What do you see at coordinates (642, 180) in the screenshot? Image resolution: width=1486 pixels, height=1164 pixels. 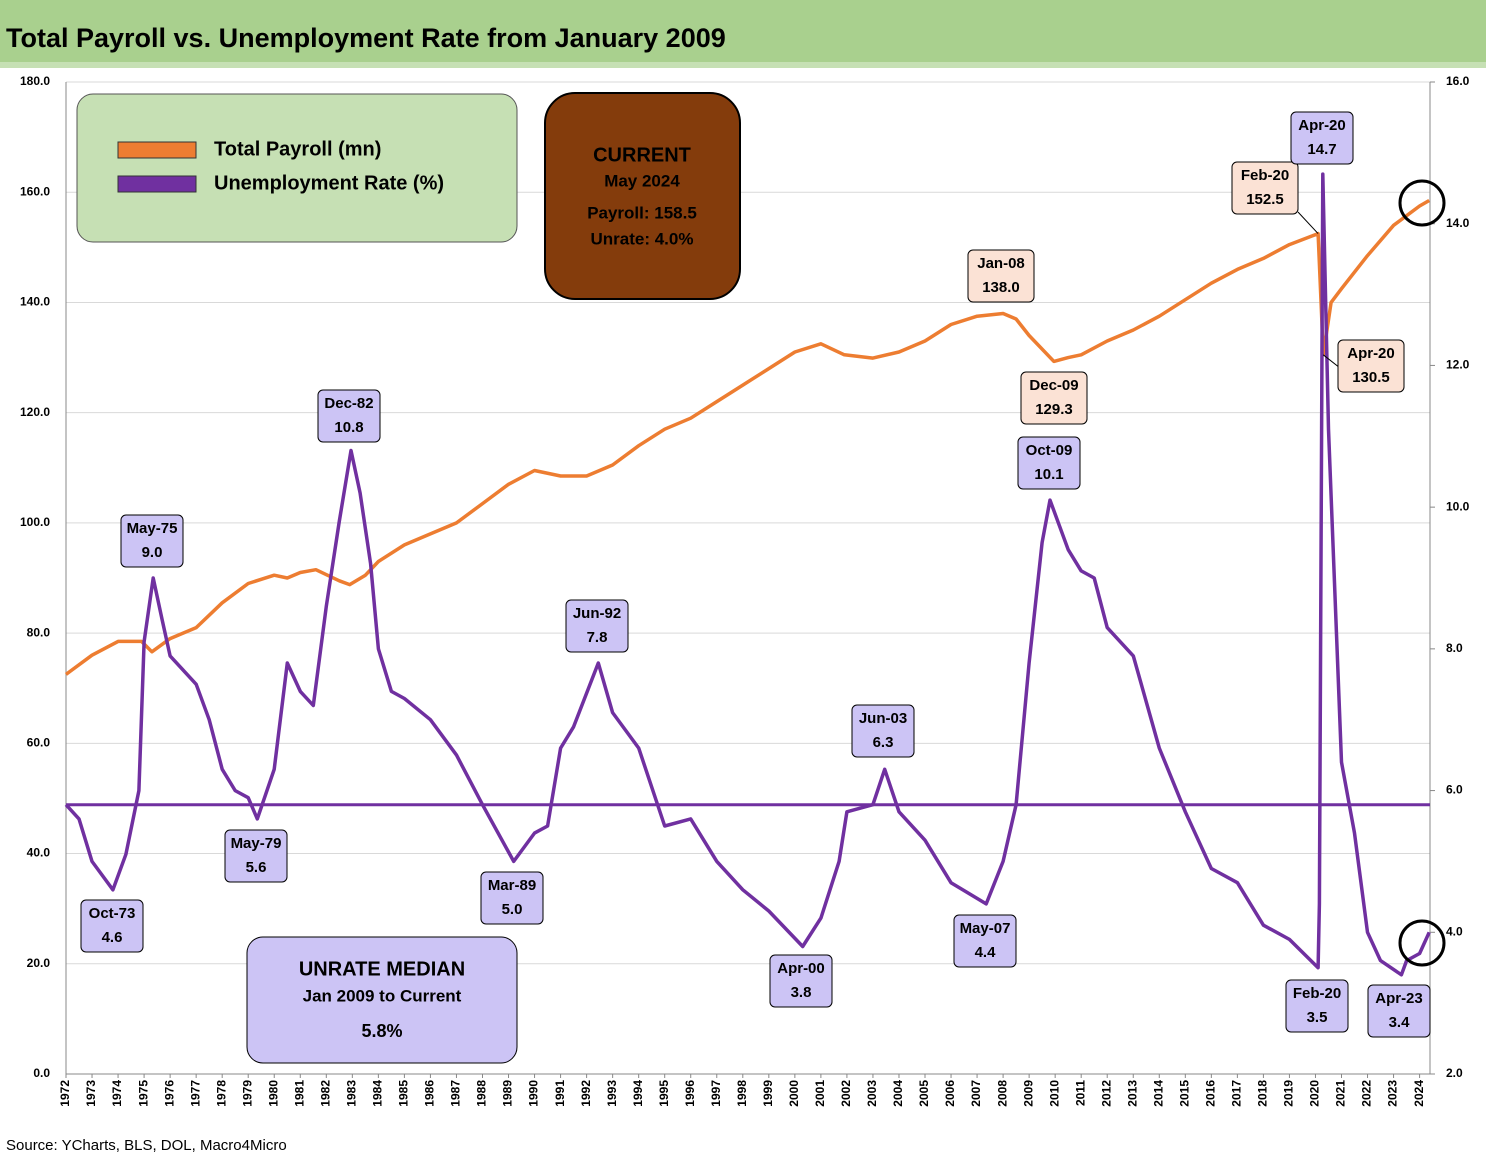 I see `current-date: May 2024` at bounding box center [642, 180].